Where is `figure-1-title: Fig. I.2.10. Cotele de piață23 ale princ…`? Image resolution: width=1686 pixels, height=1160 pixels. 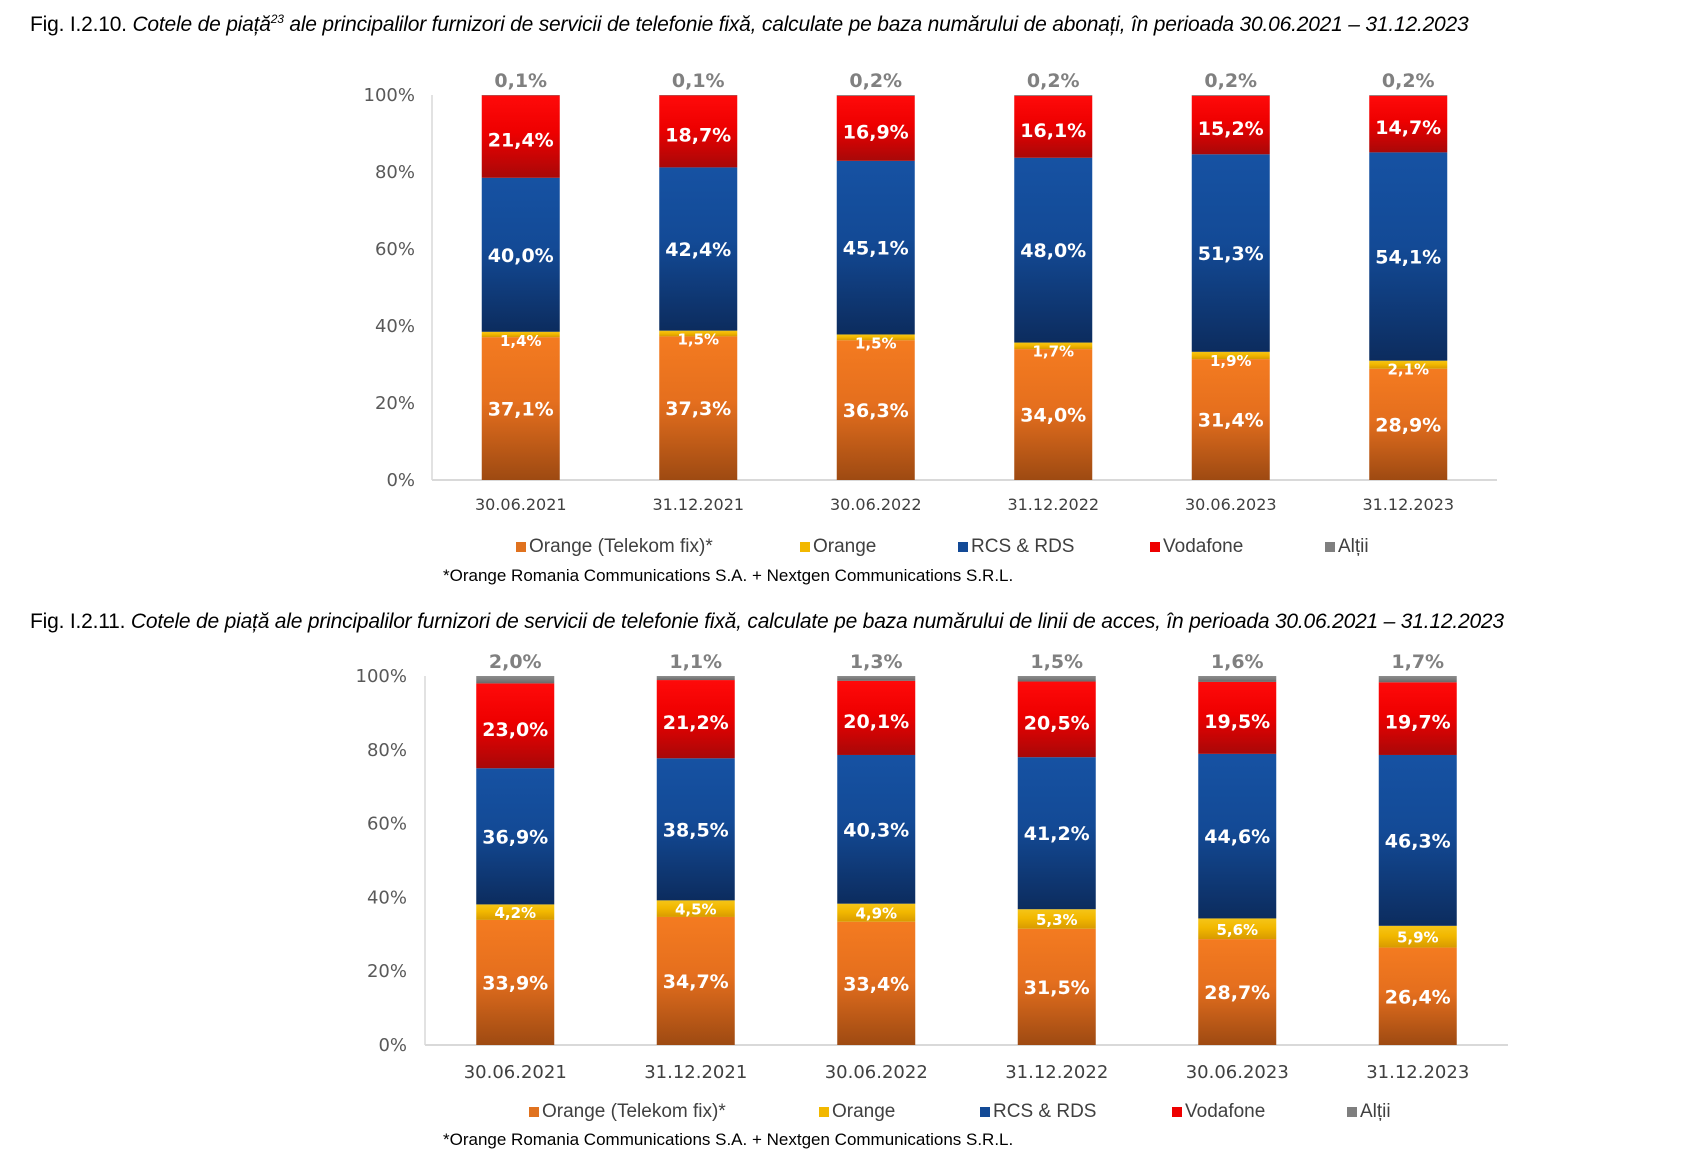 figure-1-title: Fig. I.2.10. Cotele de piață23 ale princ… is located at coordinates (749, 24).